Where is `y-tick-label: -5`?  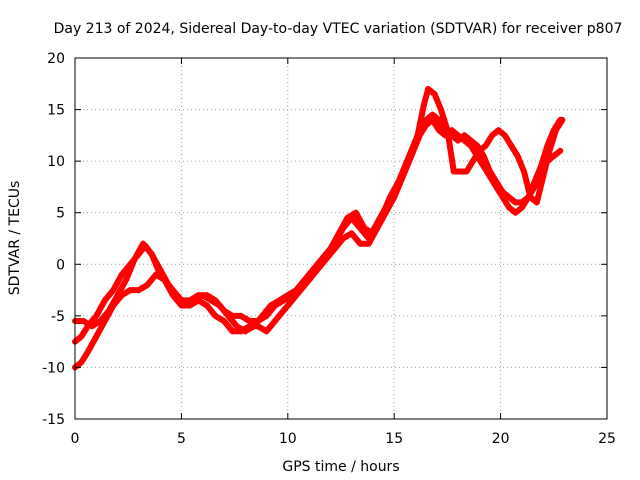
y-tick-label: -5 is located at coordinates (58, 317).